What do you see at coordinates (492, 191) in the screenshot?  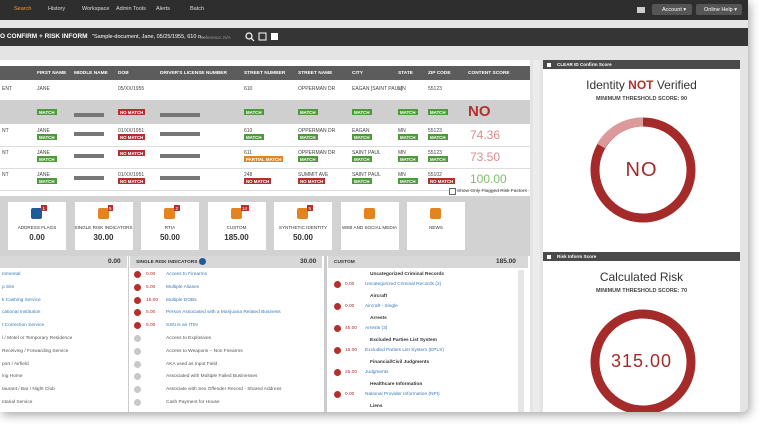 I see `filter-label: Show Only Flagged Risk Factors` at bounding box center [492, 191].